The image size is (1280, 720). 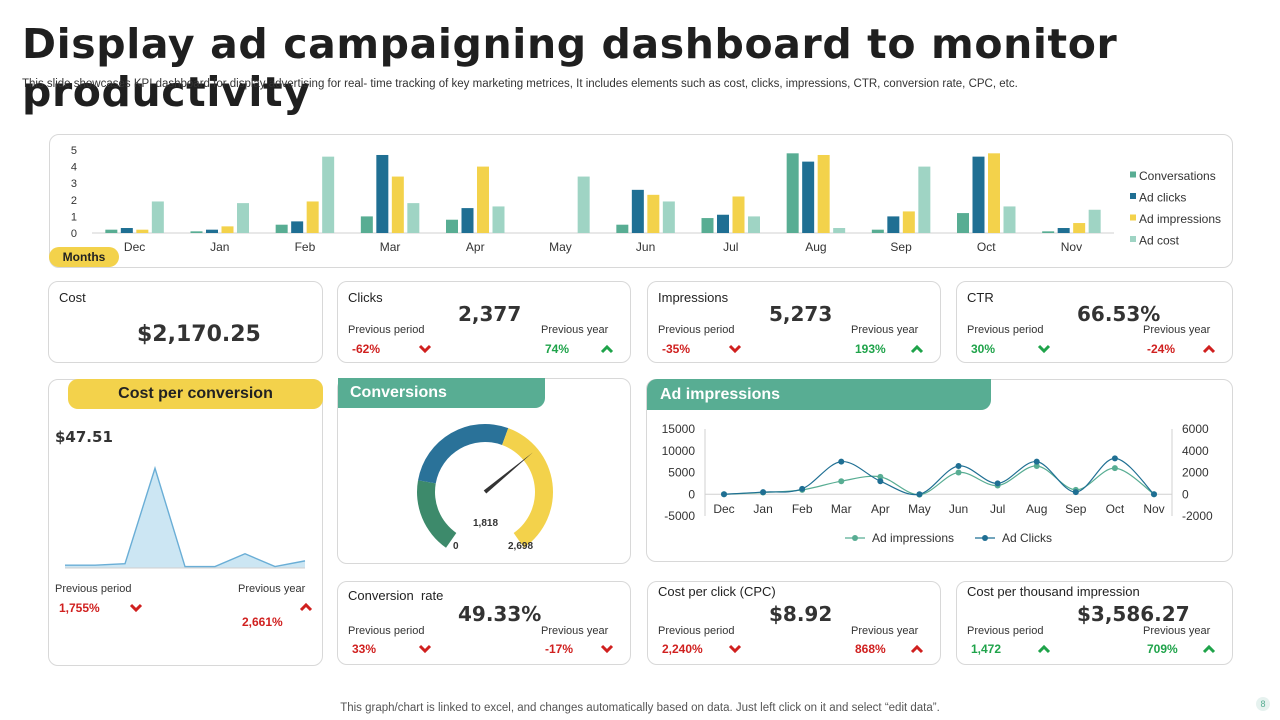 What do you see at coordinates (485, 486) in the screenshot?
I see `conversions-gauge` at bounding box center [485, 486].